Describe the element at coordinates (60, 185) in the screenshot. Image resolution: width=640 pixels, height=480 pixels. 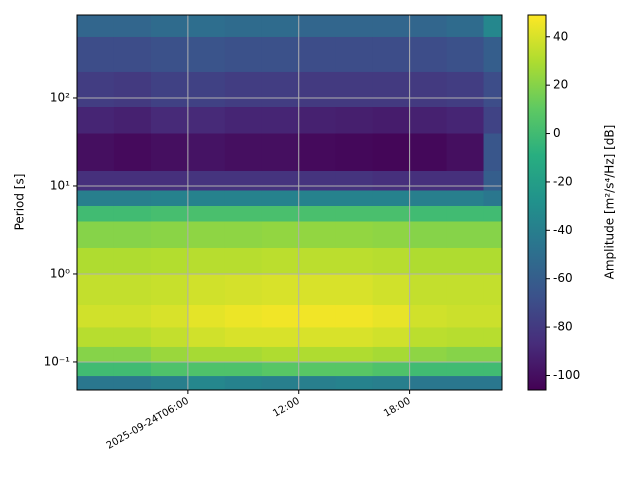
I see `y-tick-label: 10¹` at that location.